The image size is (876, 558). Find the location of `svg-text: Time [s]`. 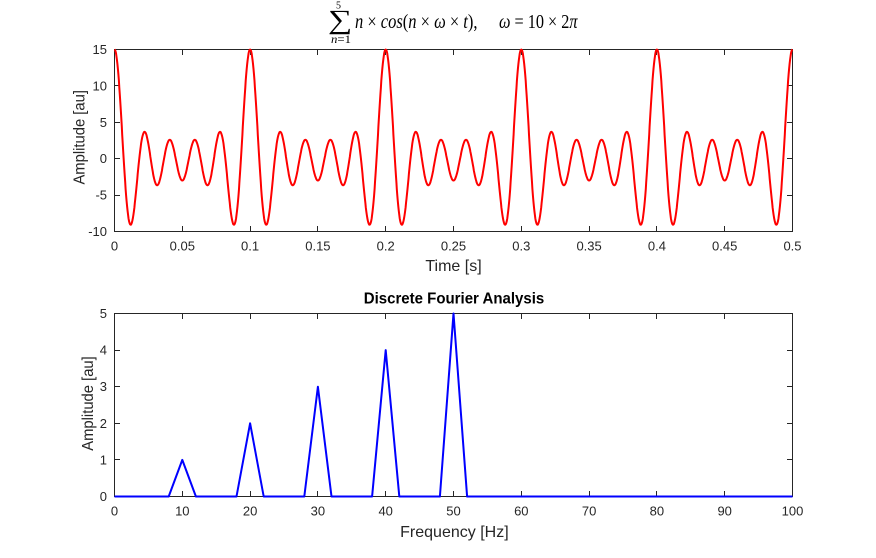

svg-text: Time [s] is located at coordinates (453, 266).